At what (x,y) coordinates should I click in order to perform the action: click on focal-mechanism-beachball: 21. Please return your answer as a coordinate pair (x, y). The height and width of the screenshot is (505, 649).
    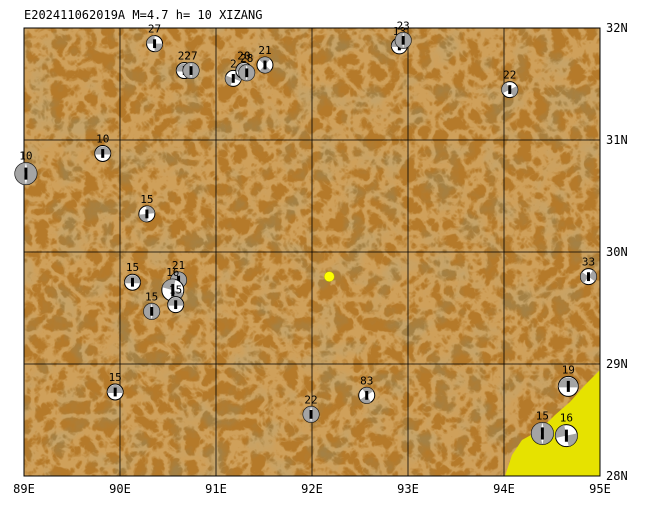
    Looking at the image, I should click on (265, 59).